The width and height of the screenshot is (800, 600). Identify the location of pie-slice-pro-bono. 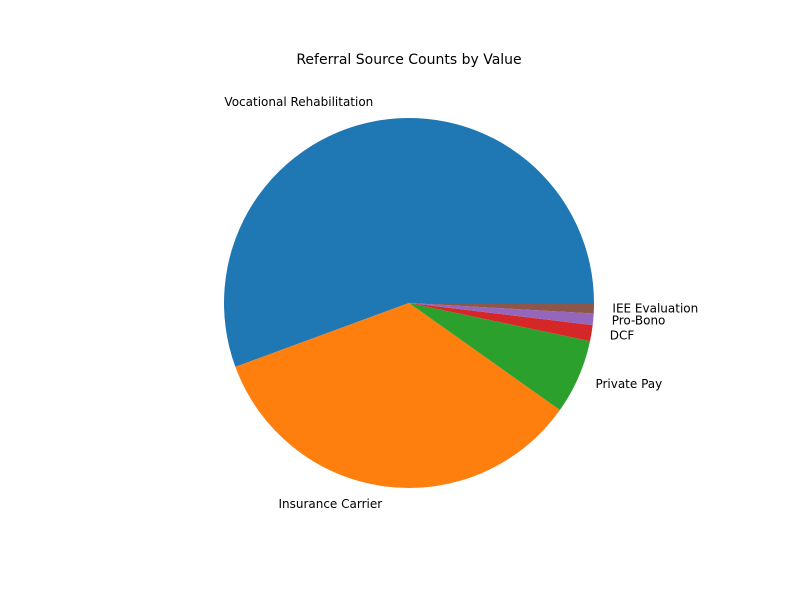
(501, 314).